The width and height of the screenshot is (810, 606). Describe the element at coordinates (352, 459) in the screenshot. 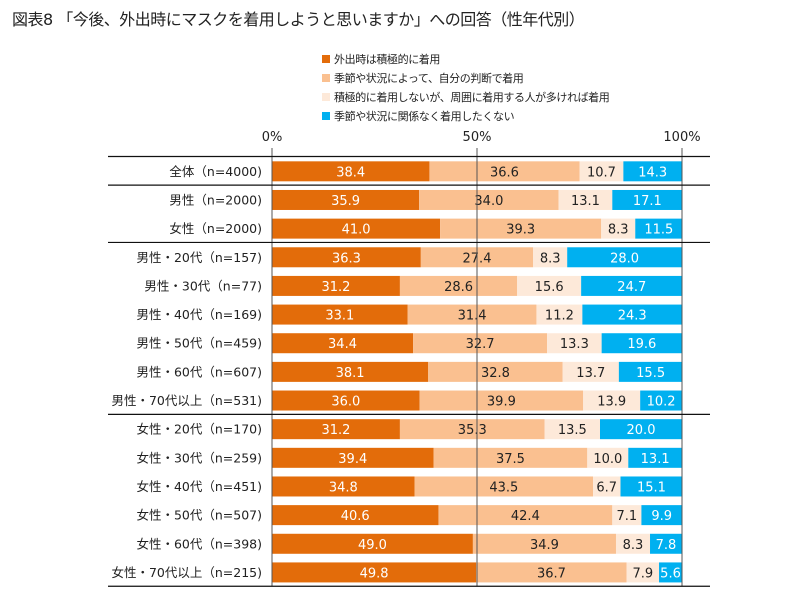

I see `data-label: 39.4` at that location.